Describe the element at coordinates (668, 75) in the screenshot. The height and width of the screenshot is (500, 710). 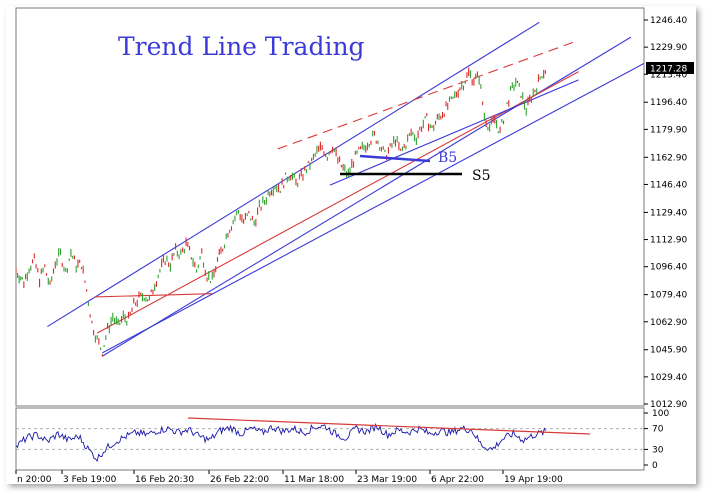
I see `price-tick-label: 1213.40` at that location.